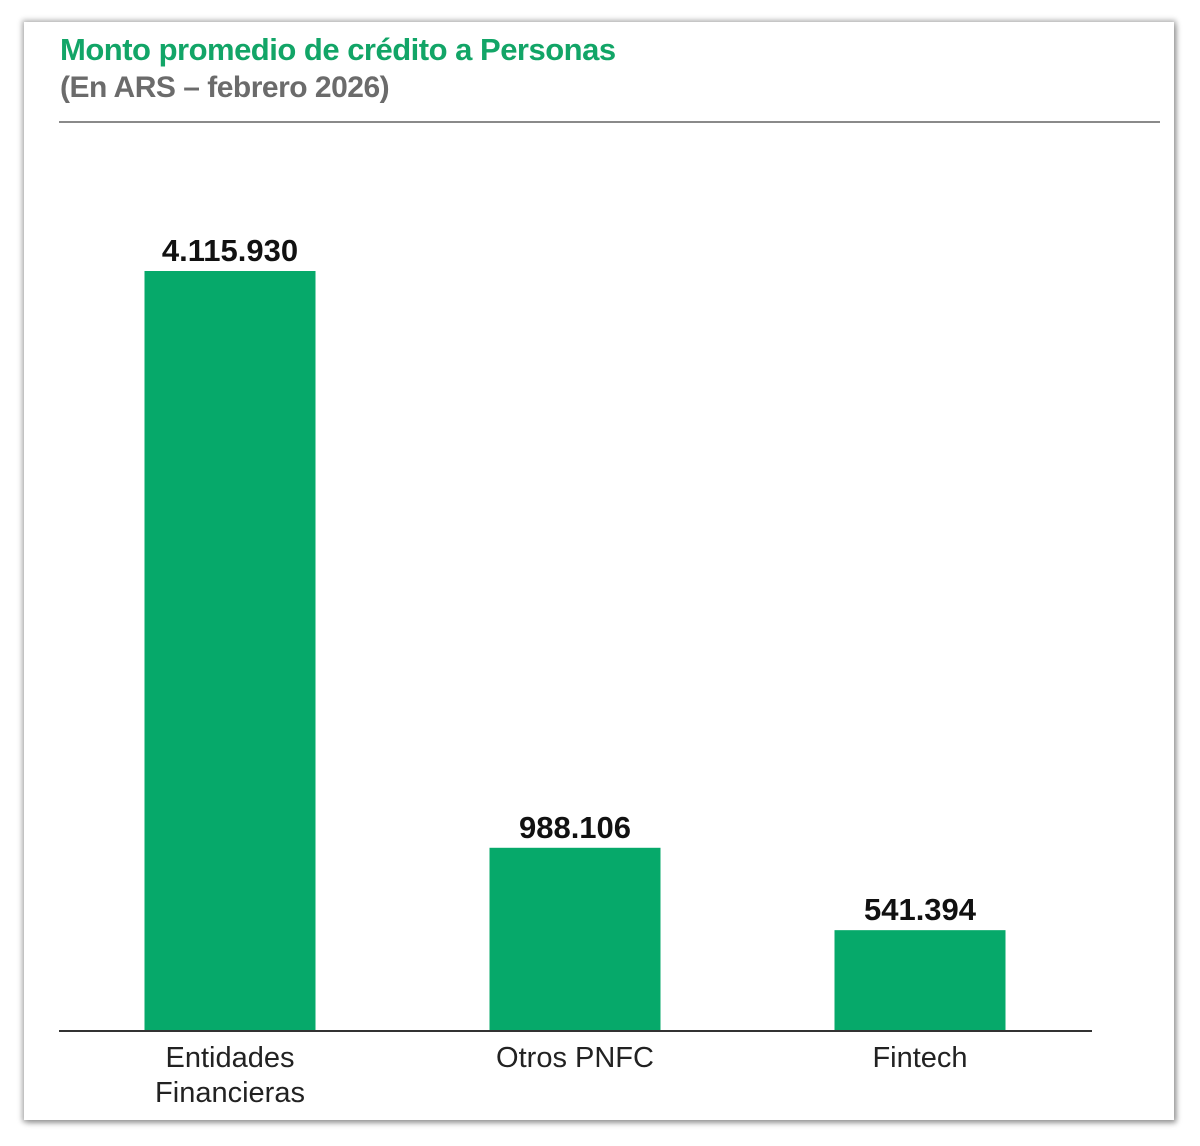  Describe the element at coordinates (919, 1058) in the screenshot. I see `category-label-2: Fintech` at that location.